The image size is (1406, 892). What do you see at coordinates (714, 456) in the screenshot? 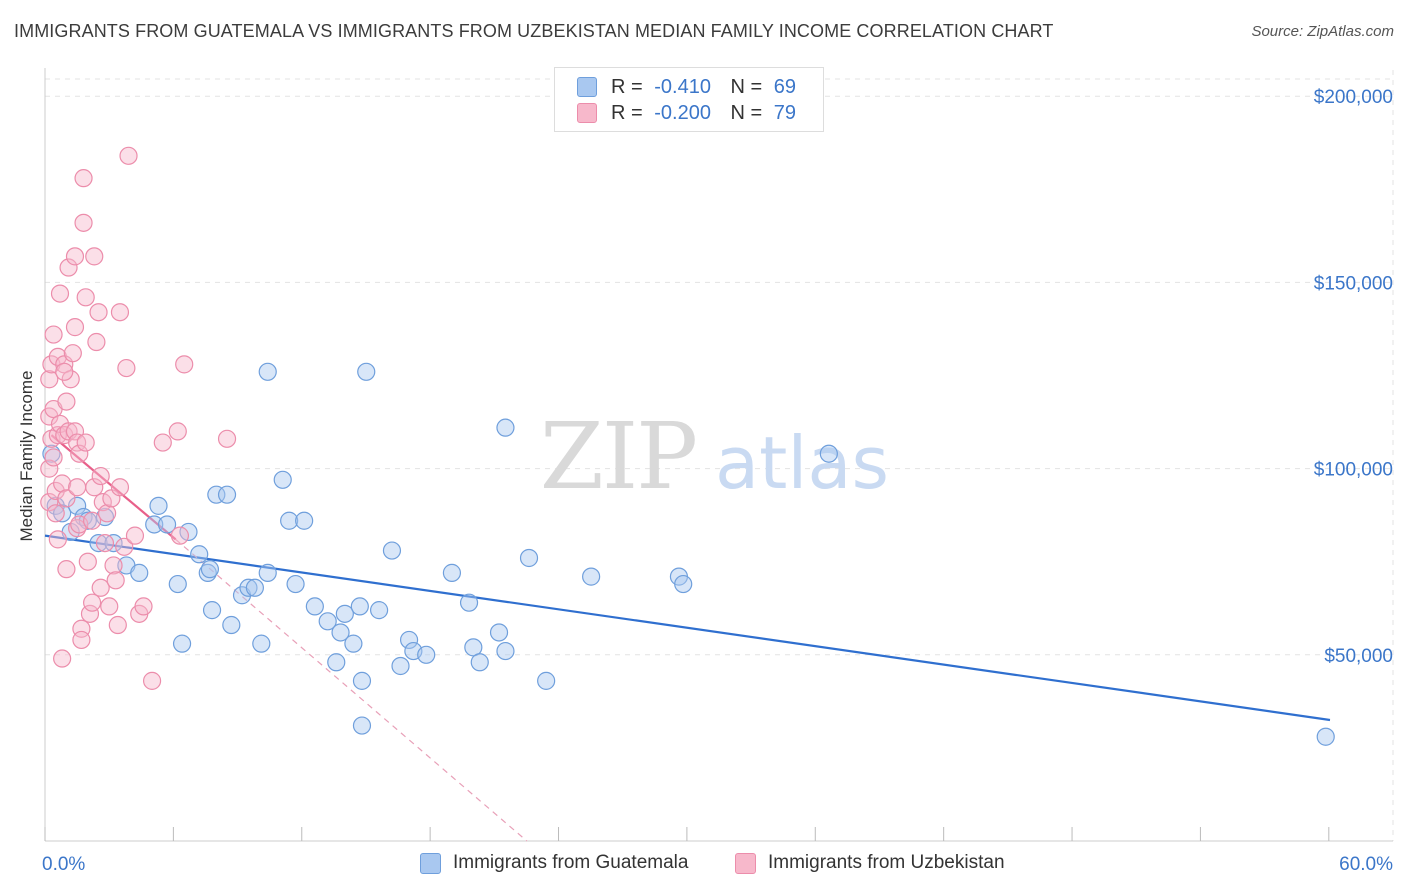
I see `zipatlas-watermark: ZIP atlas` at bounding box center [714, 456].